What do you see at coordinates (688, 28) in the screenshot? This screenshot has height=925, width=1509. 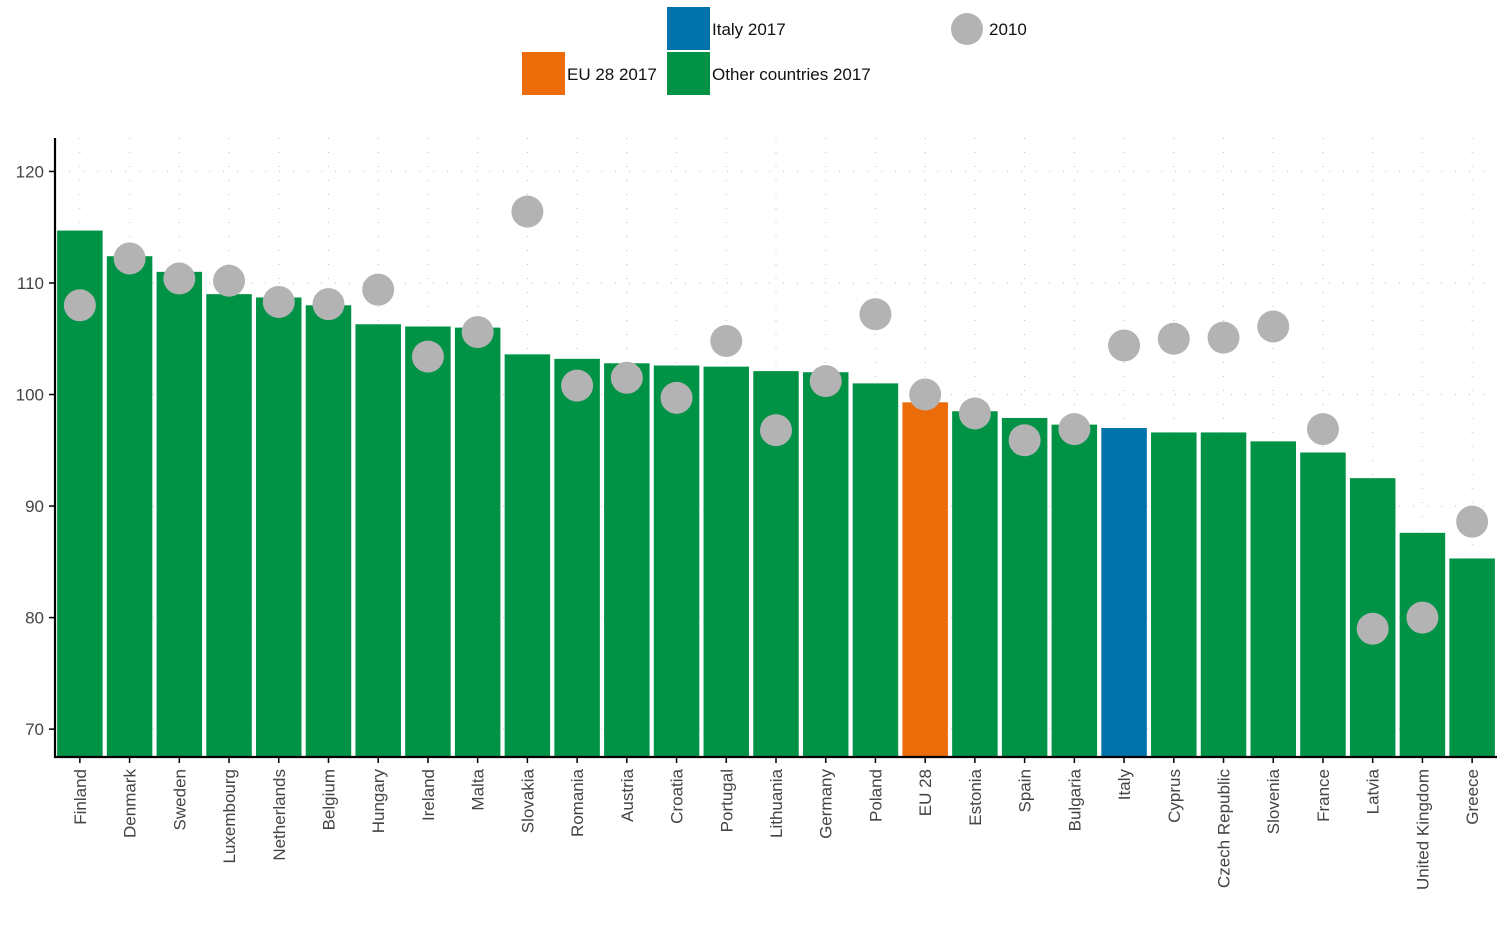 I see `legend-key-italy` at bounding box center [688, 28].